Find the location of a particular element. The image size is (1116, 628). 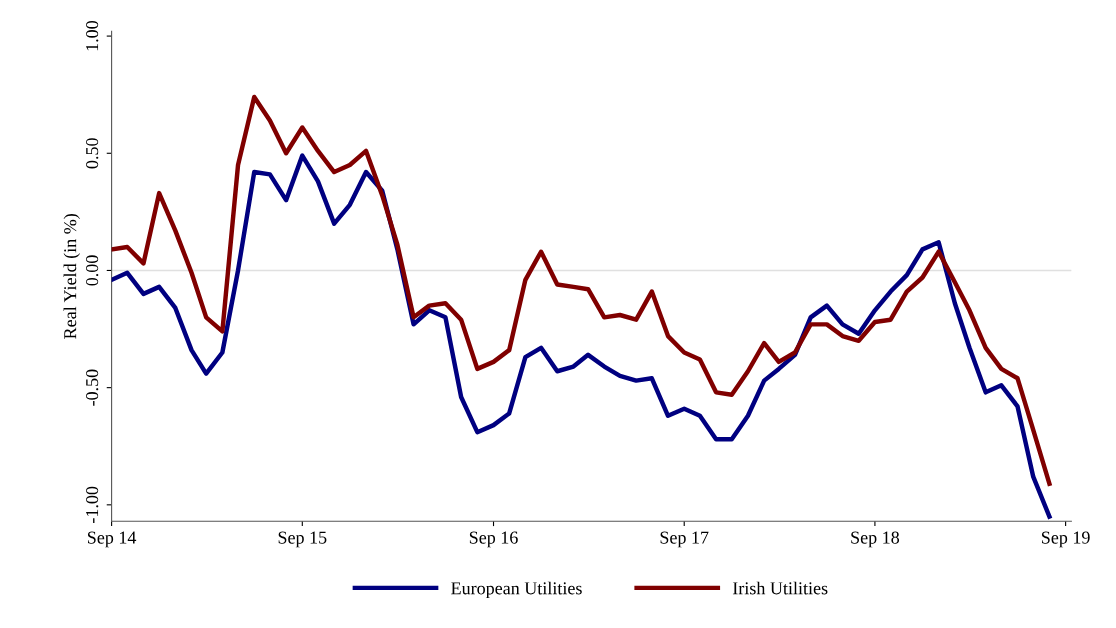

y-tick-label: -1.00 is located at coordinates (92, 504).